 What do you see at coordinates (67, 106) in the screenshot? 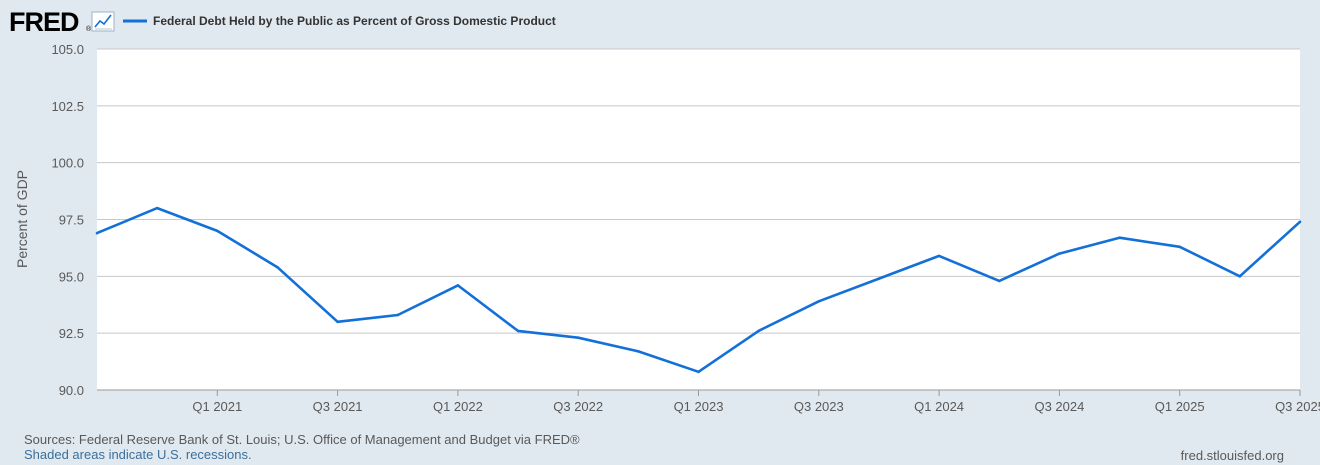
I see `y-tick-label: 102.5` at bounding box center [67, 106].